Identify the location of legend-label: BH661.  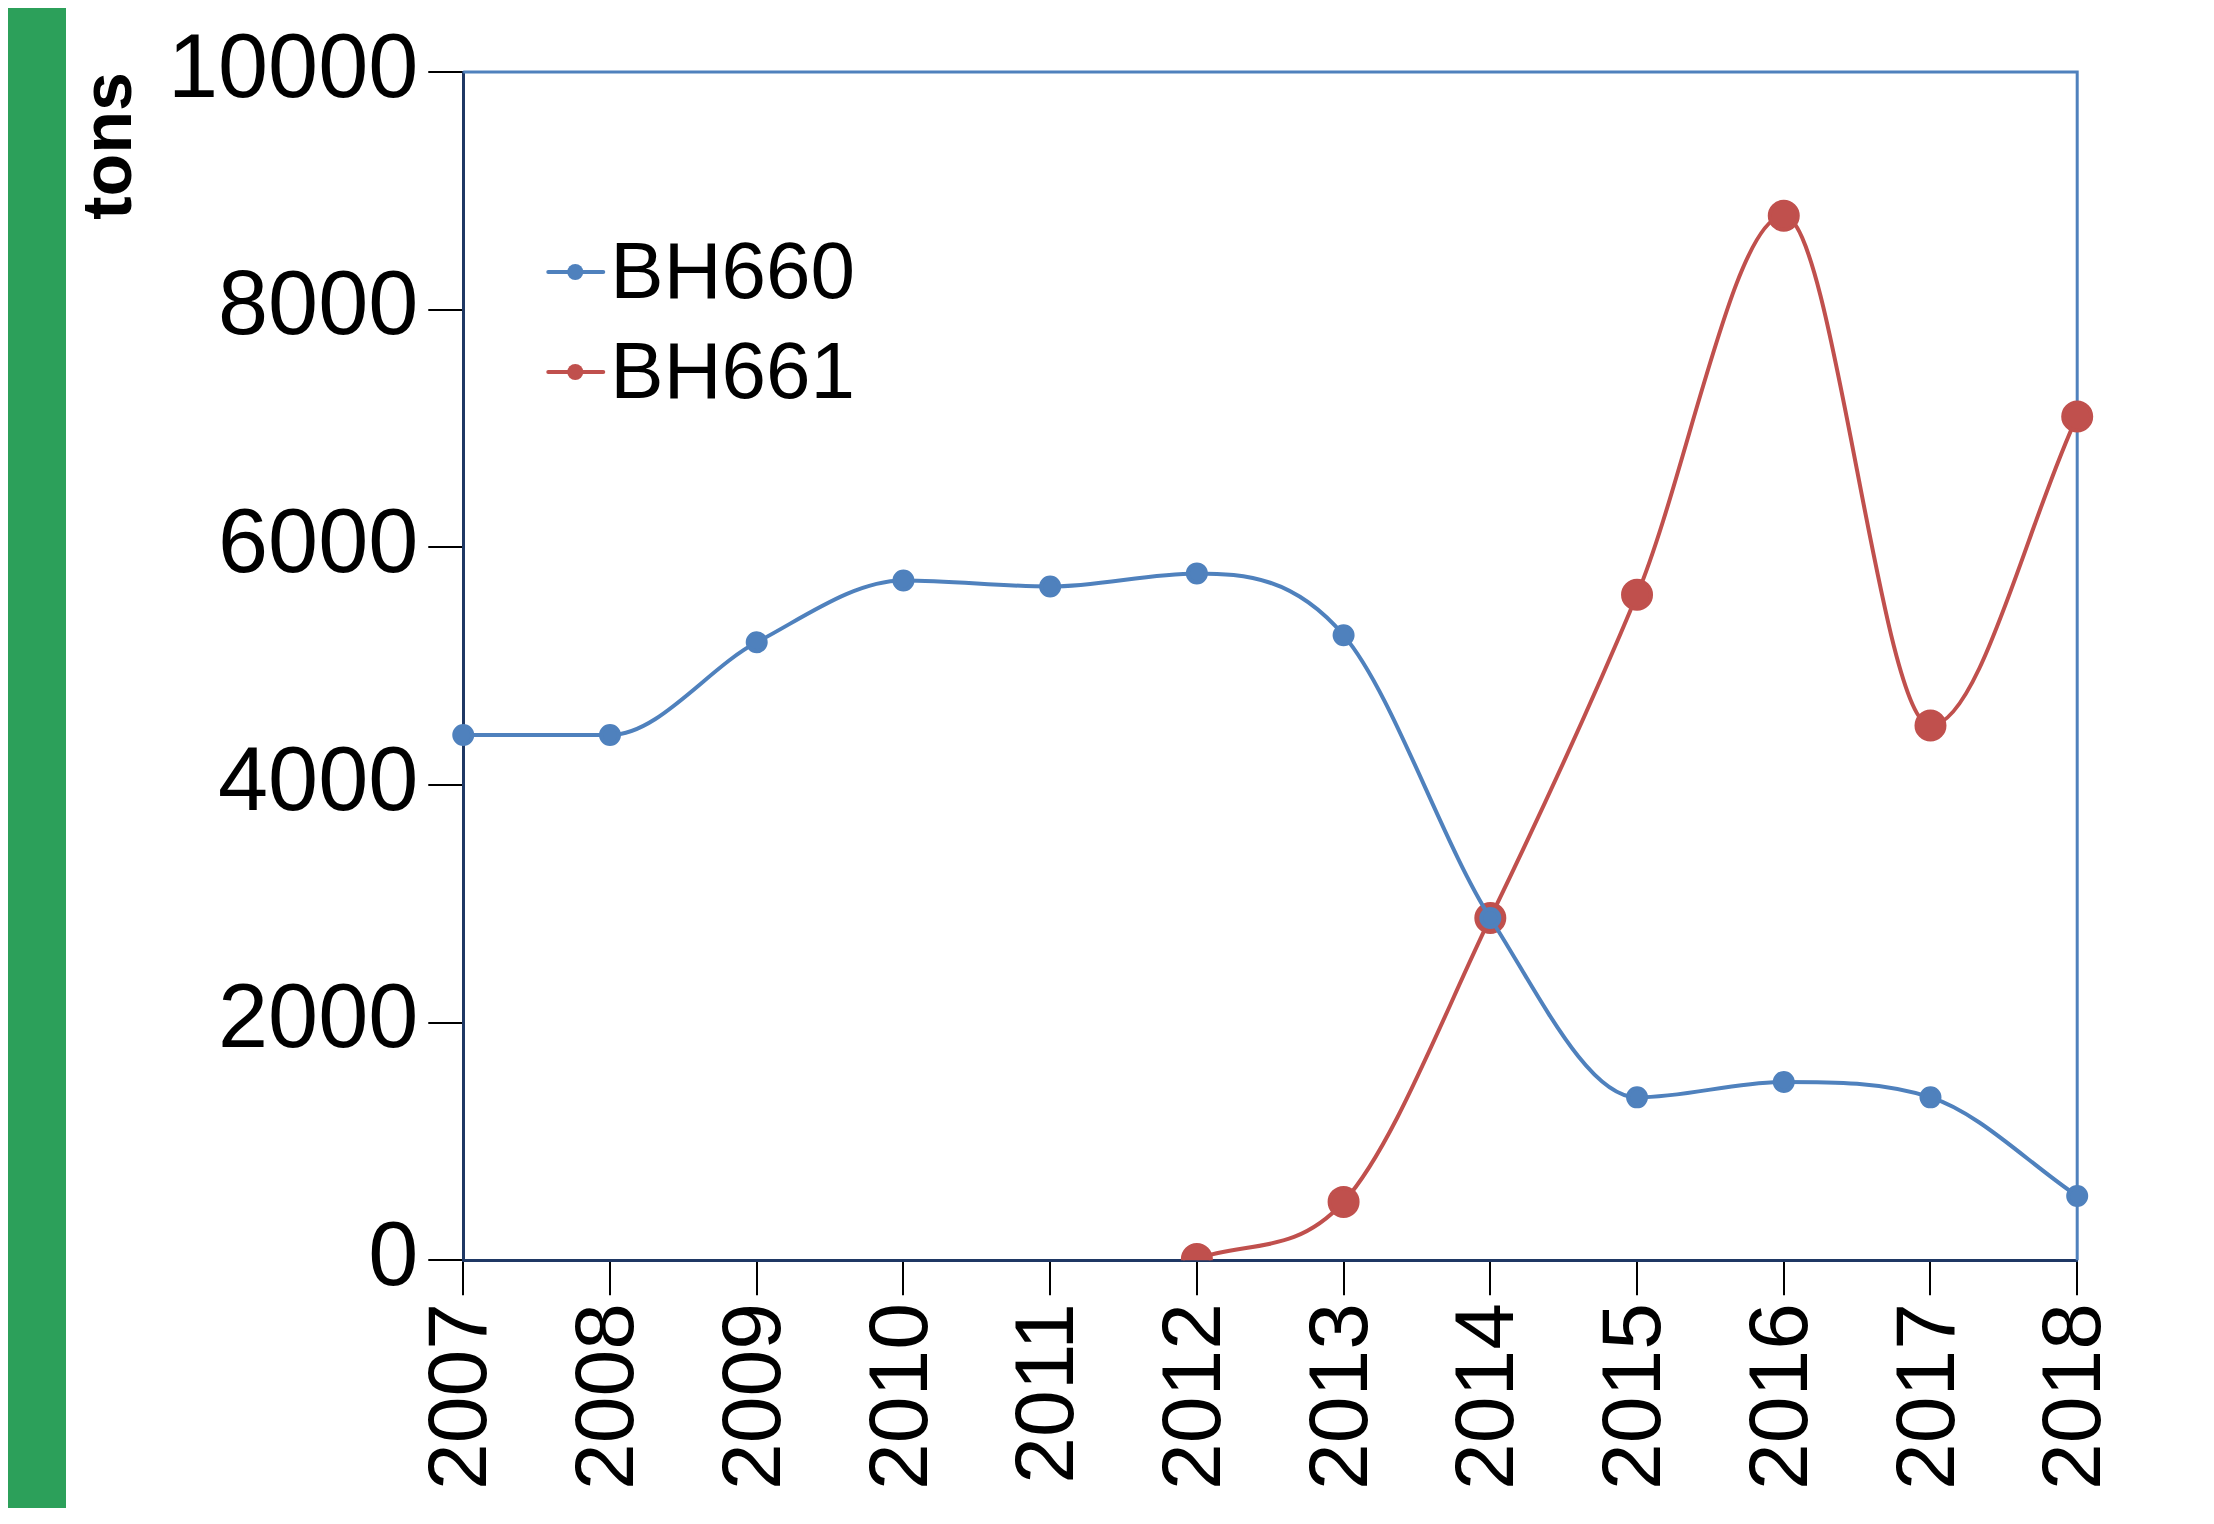
(732, 371).